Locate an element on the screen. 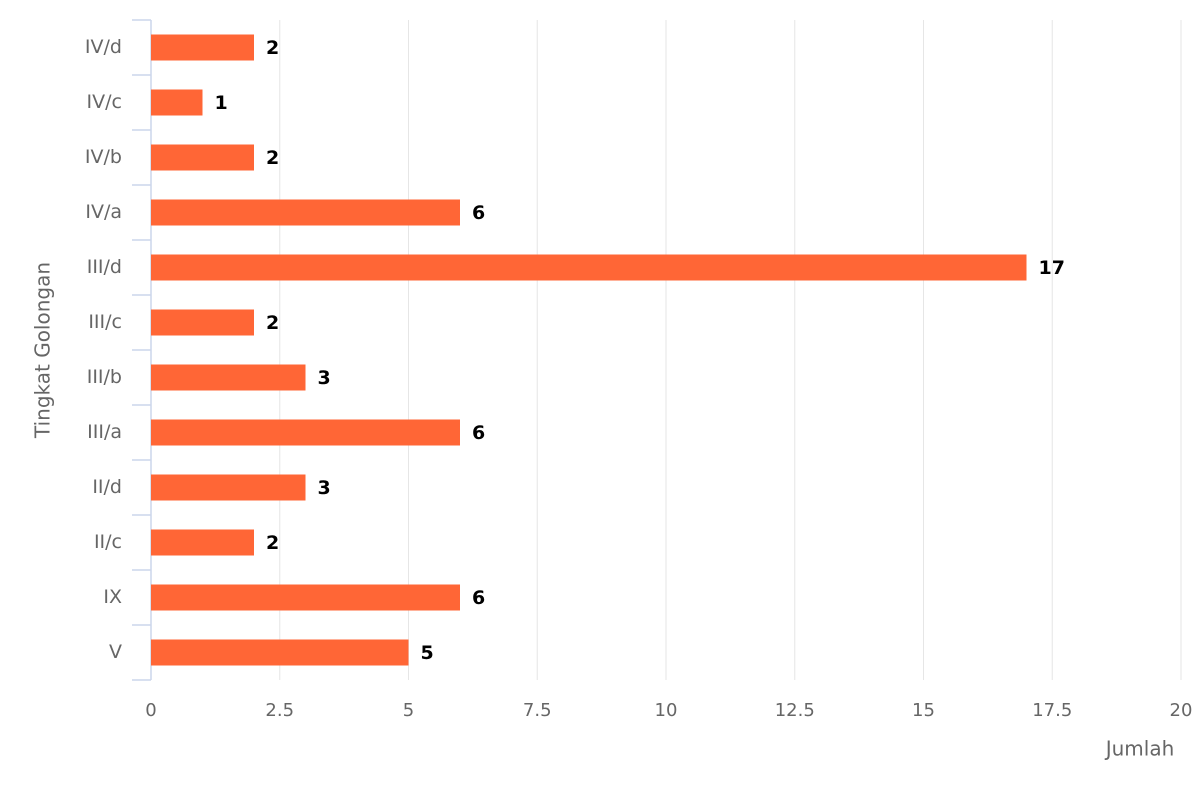  y-tick-label: IV/c is located at coordinates (104, 102).